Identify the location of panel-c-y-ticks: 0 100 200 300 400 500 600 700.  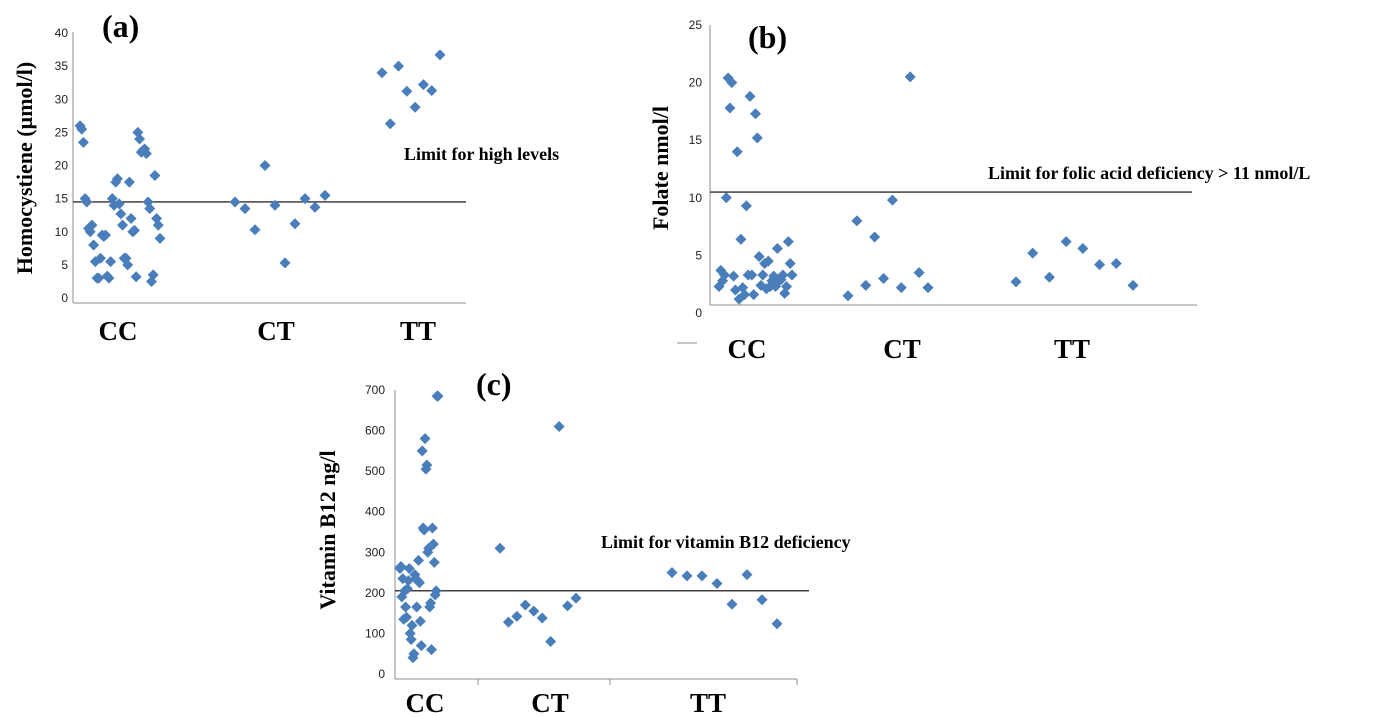
(375, 532).